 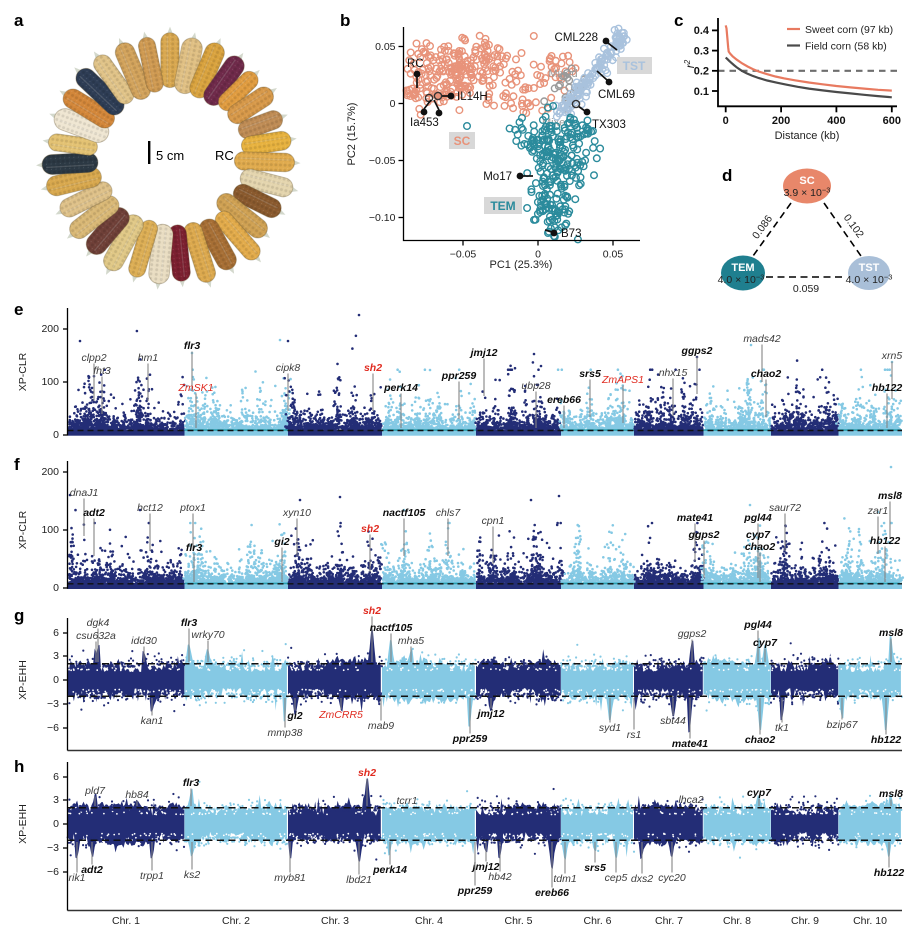 I want to click on svg-text: mmp38, so click(x=284, y=733).